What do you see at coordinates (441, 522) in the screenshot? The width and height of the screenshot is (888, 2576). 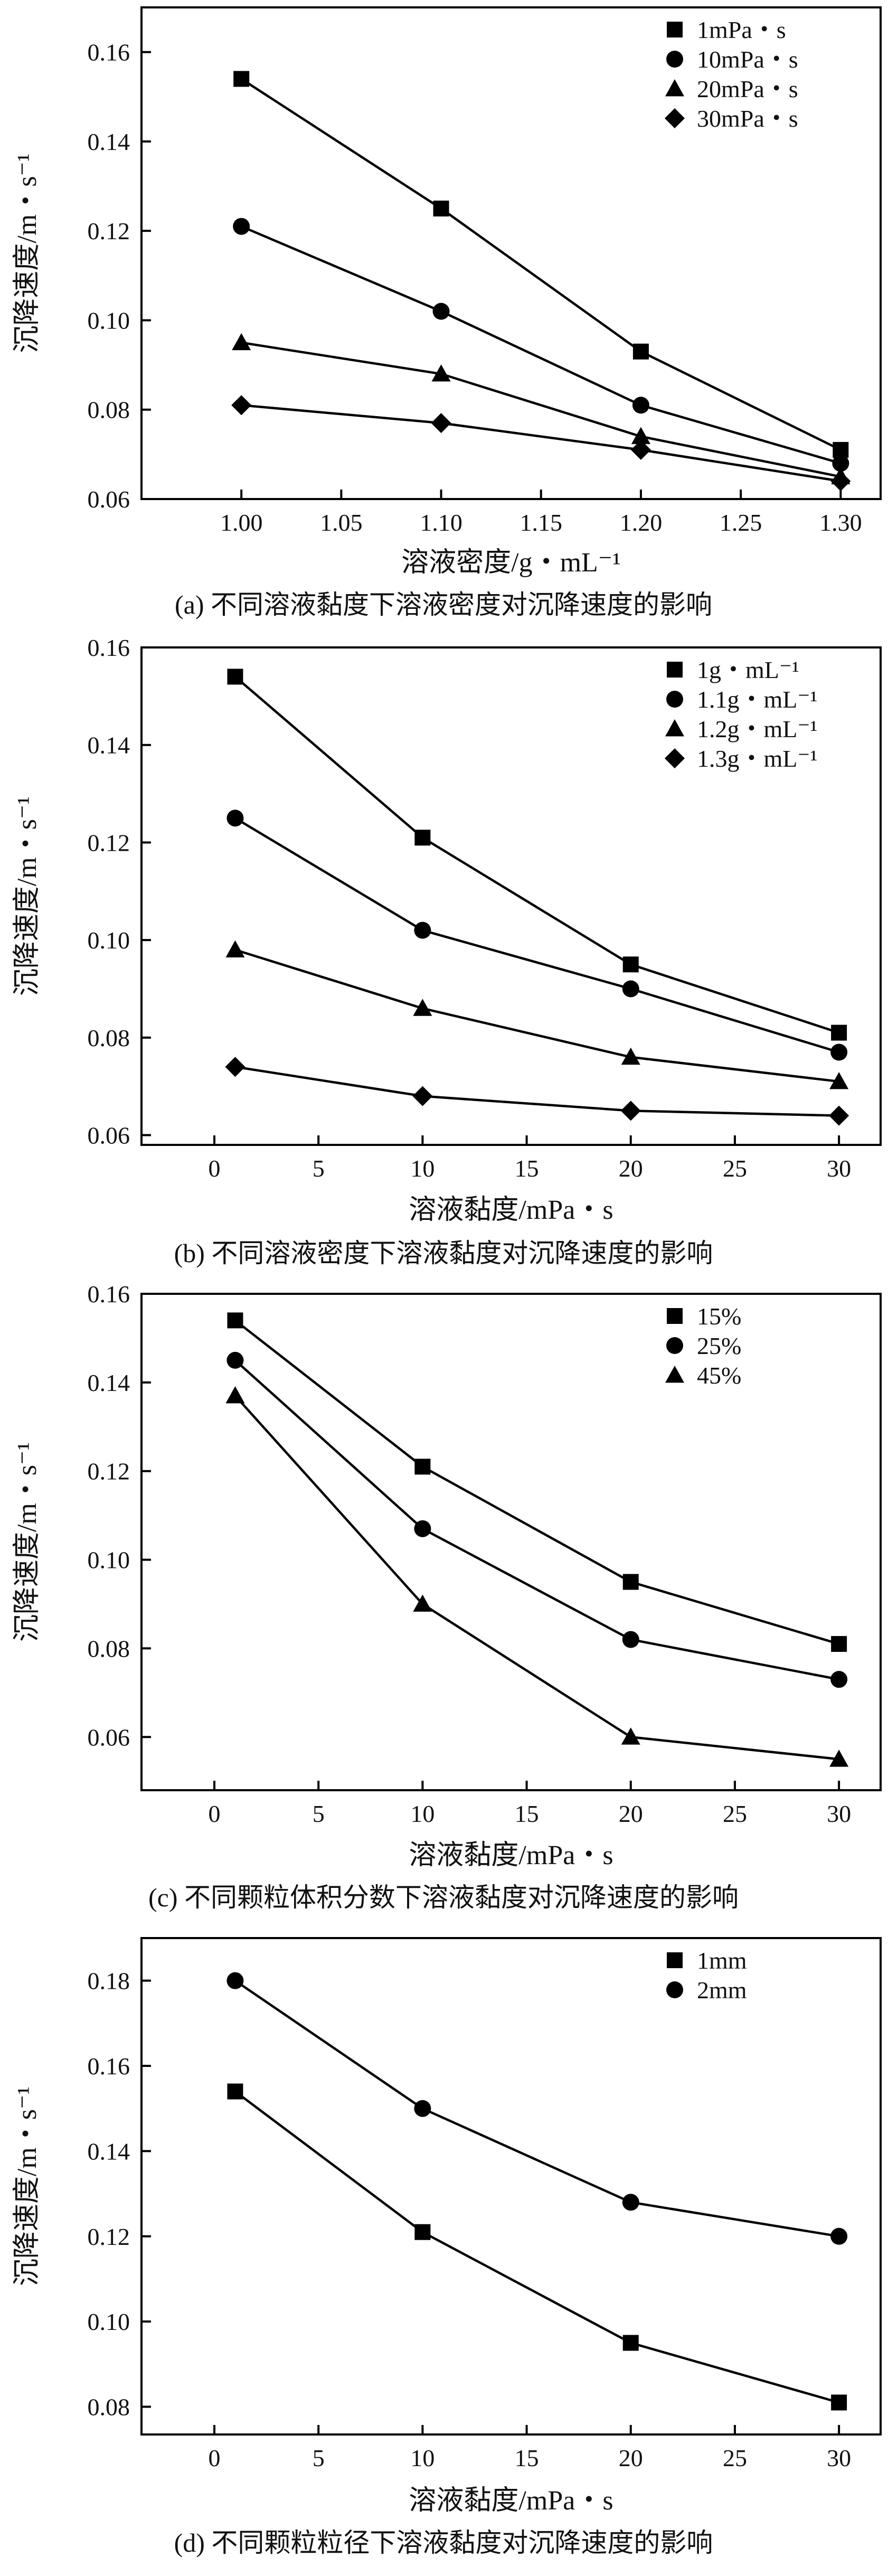 I see `x-tick-label: 1.10` at bounding box center [441, 522].